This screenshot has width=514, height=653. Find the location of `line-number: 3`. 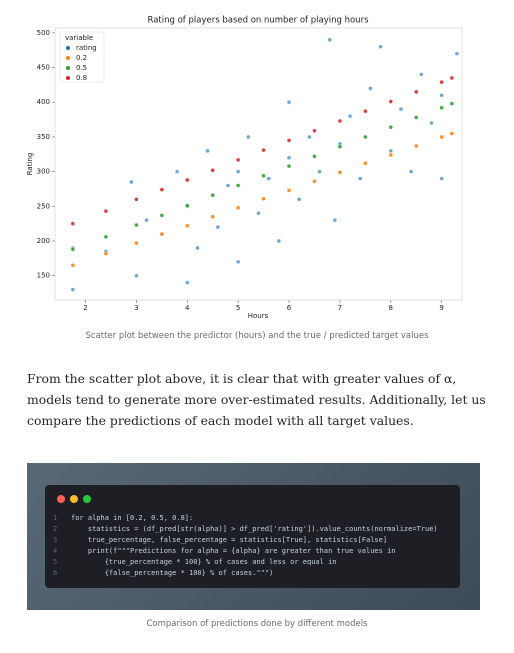

line-number: 3 is located at coordinates (55, 540).